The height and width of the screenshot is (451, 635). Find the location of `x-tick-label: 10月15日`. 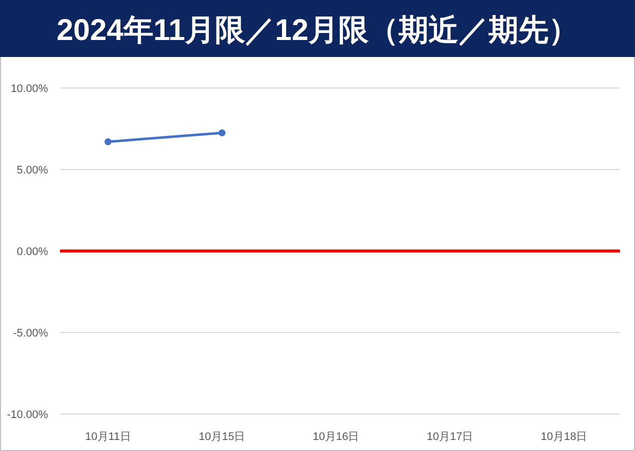

x-tick-label: 10月15日 is located at coordinates (222, 437).